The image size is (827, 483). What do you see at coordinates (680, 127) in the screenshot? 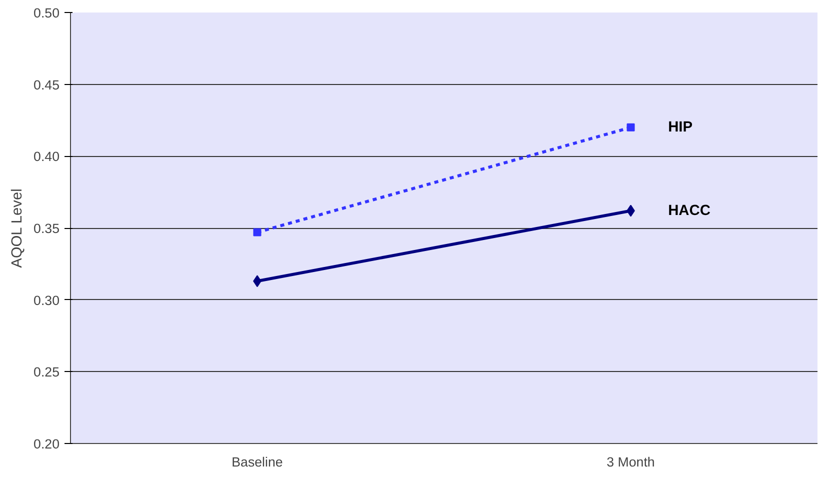
I see `text: HIP` at bounding box center [680, 127].